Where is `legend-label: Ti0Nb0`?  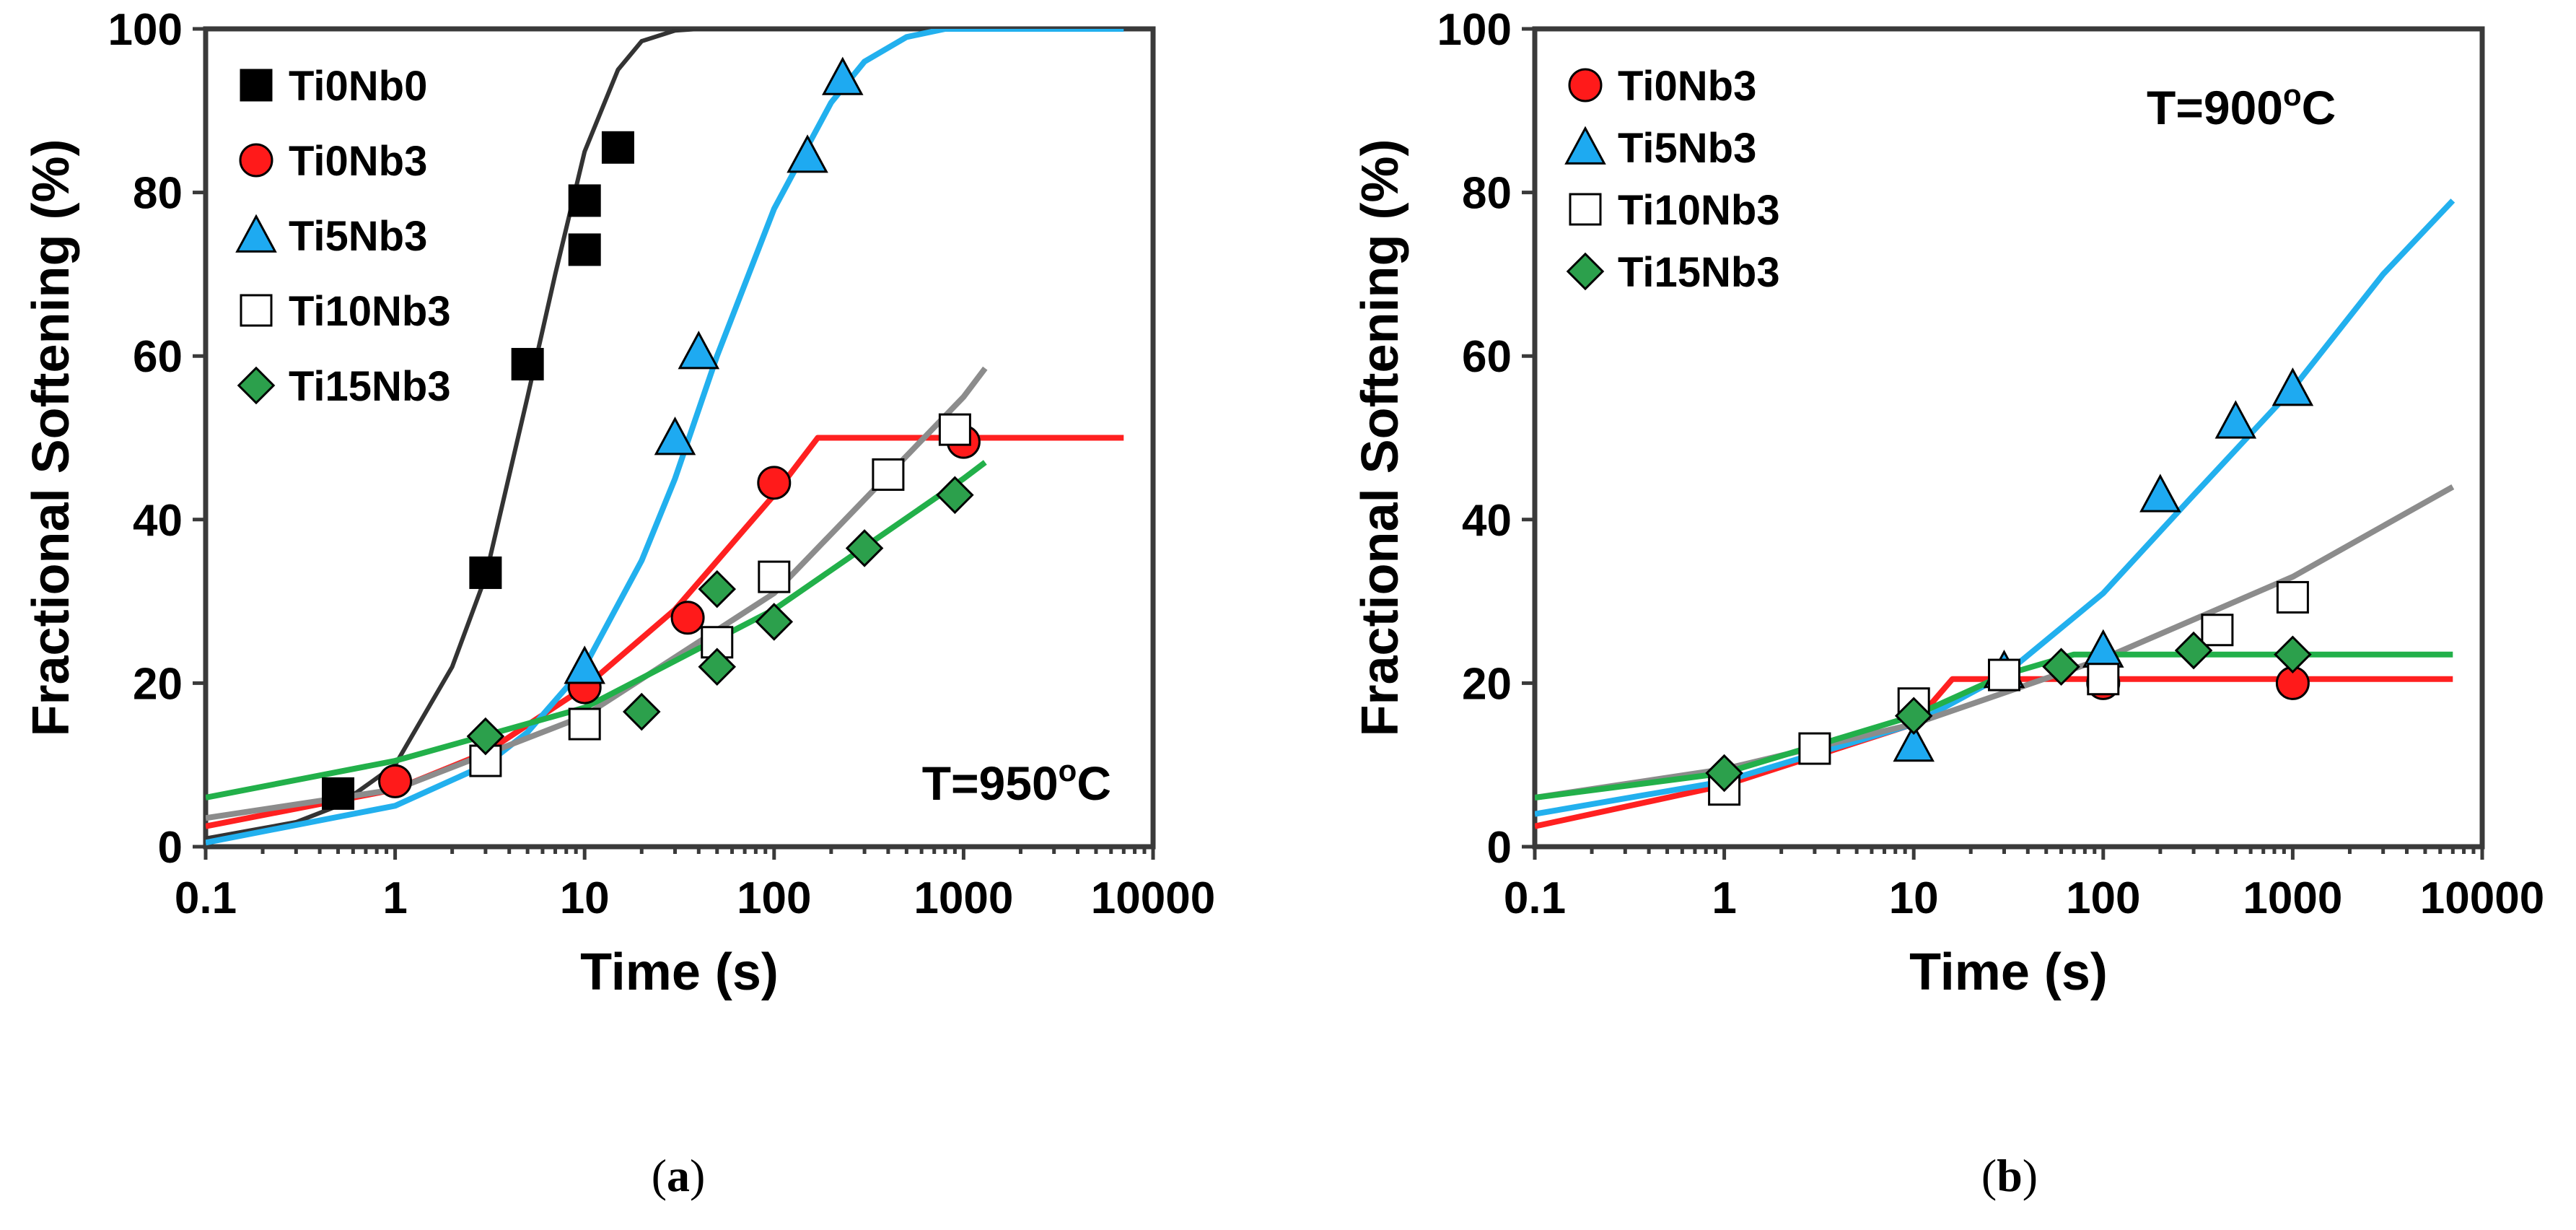
legend-label: Ti0Nb0 is located at coordinates (358, 86).